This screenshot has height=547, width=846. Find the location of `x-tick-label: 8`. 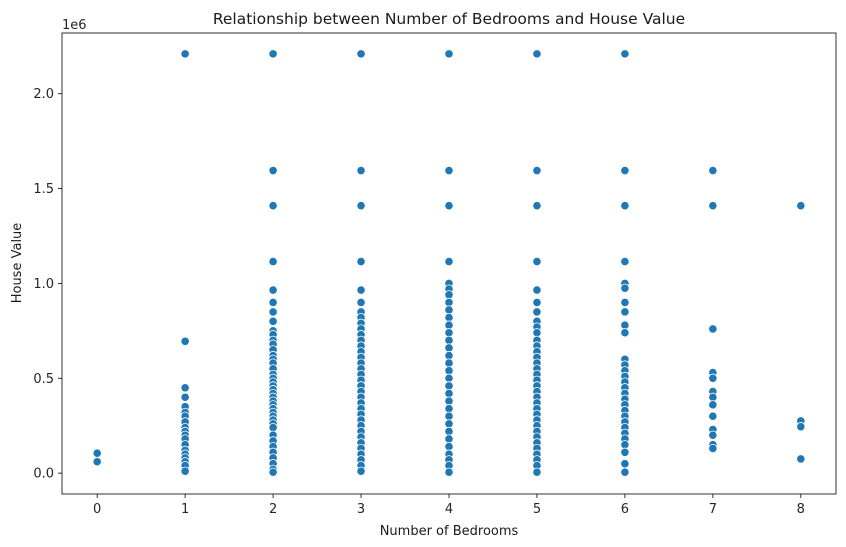

x-tick-label: 8 is located at coordinates (801, 509).